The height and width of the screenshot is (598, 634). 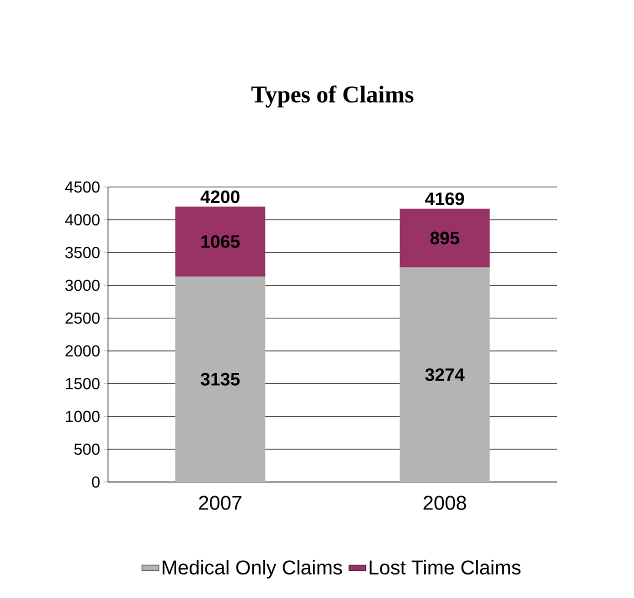 I want to click on y-tick-label: 2500, so click(x=83, y=318).